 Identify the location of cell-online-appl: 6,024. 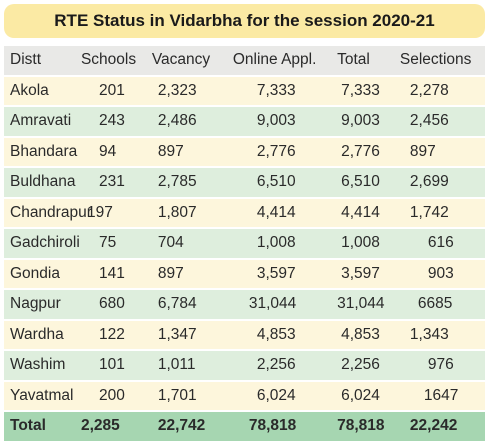
(285, 395).